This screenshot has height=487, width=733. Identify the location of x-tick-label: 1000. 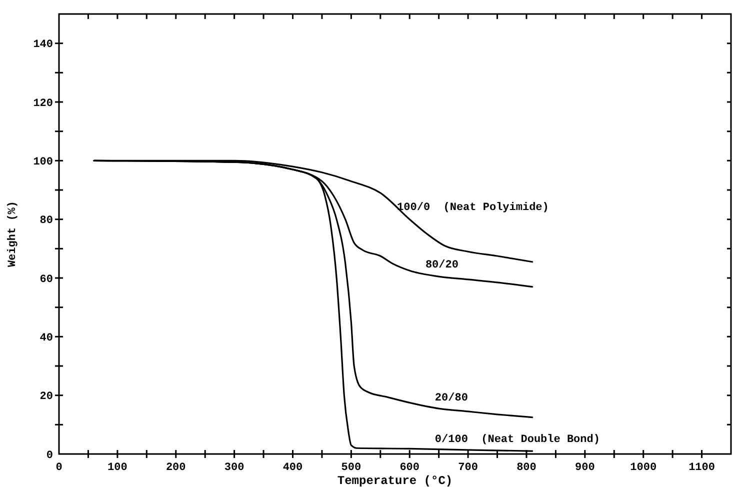
(643, 468).